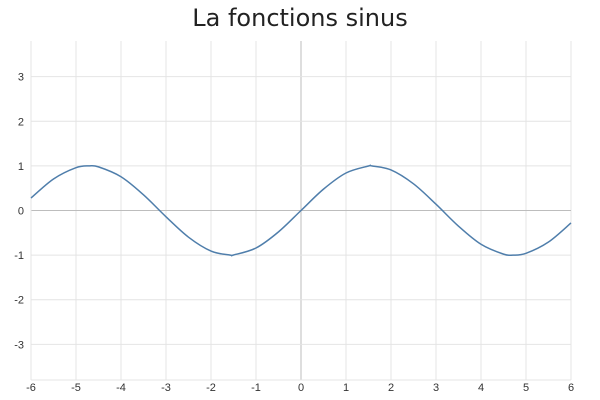 The height and width of the screenshot is (400, 600). I want to click on x-tick-label: 4, so click(481, 388).